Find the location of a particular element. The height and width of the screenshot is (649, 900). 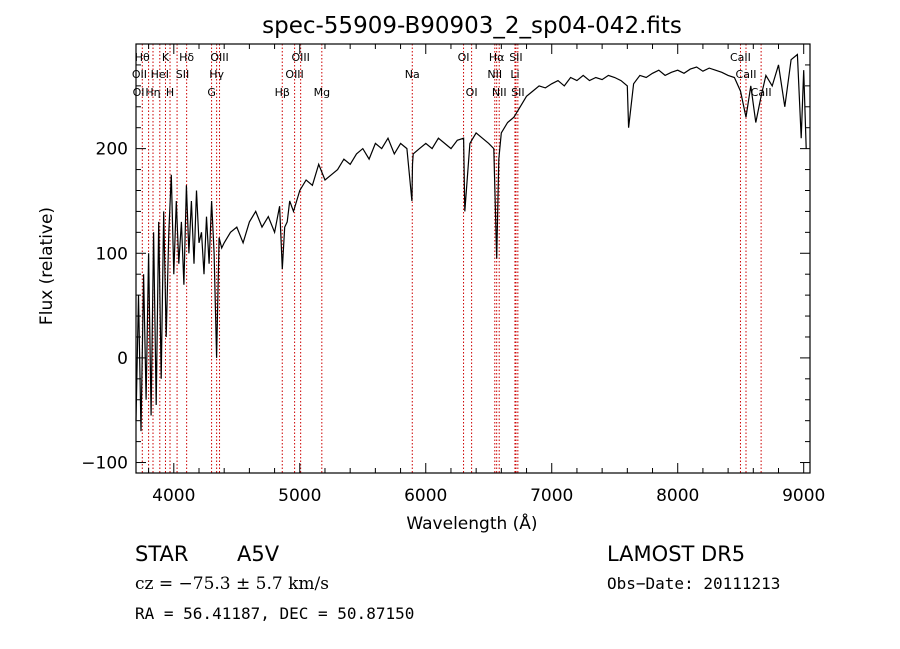

line-label: Hγ is located at coordinates (216, 74).